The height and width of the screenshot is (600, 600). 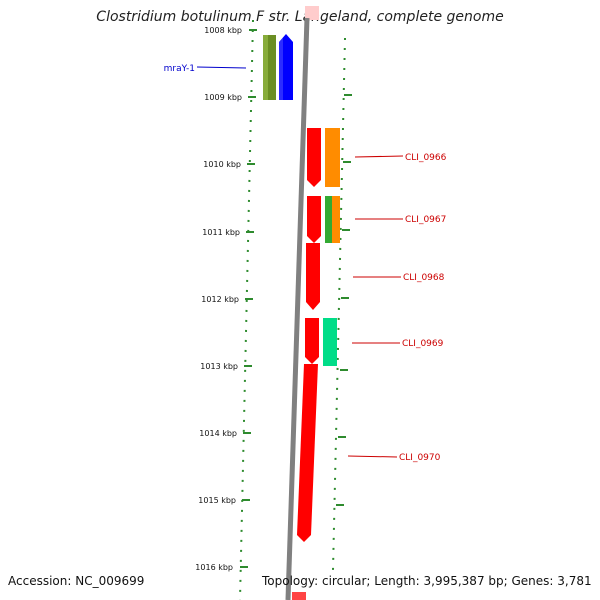 What do you see at coordinates (423, 344) in the screenshot?
I see `gene-label-CLI_0969: CLI_0969` at bounding box center [423, 344].